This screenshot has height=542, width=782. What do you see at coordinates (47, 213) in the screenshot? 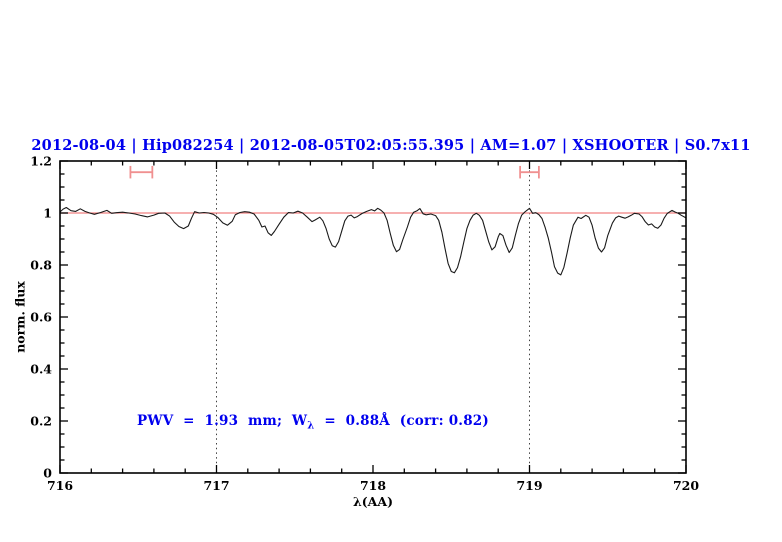
I see `y-tick-label: 1` at bounding box center [47, 213].